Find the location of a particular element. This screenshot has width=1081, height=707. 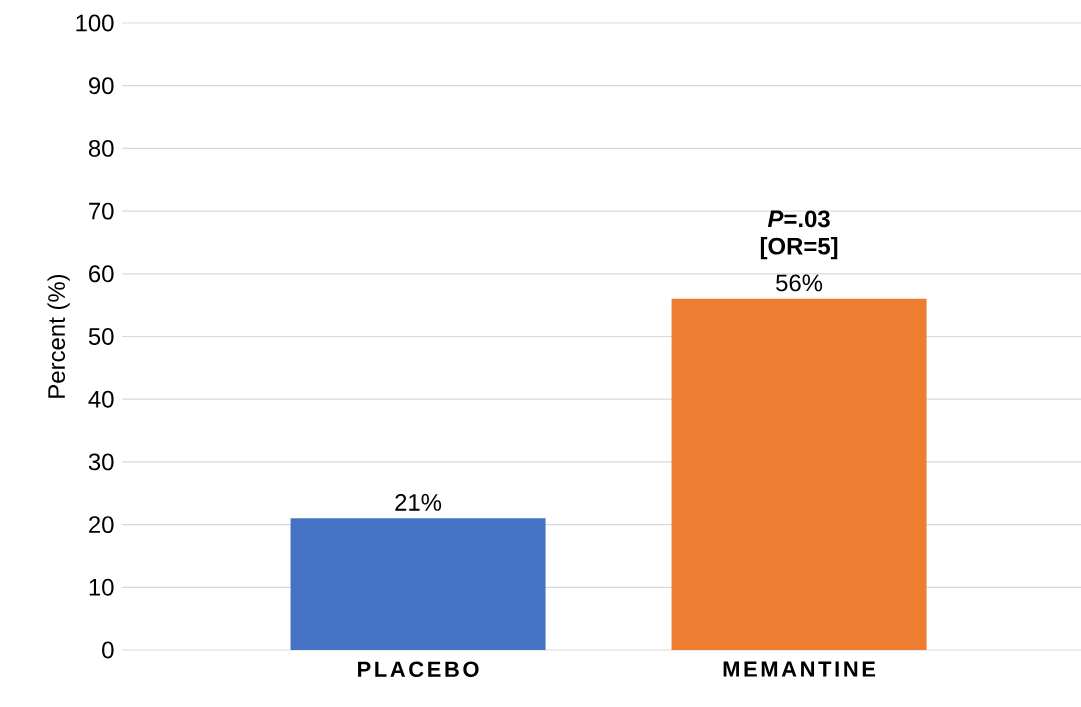

y-tick-label: 40 is located at coordinates (101, 399).